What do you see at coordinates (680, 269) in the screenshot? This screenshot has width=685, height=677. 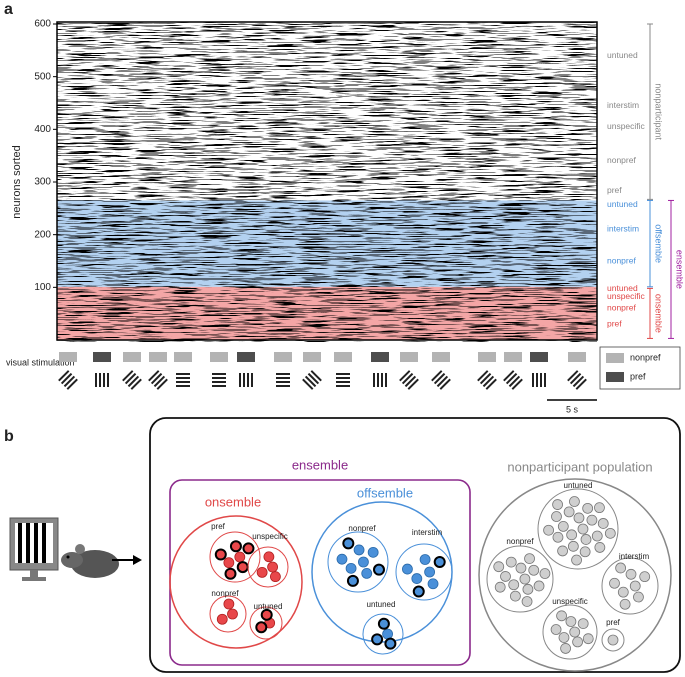 I see `bracket-label: ensemble` at bounding box center [680, 269].